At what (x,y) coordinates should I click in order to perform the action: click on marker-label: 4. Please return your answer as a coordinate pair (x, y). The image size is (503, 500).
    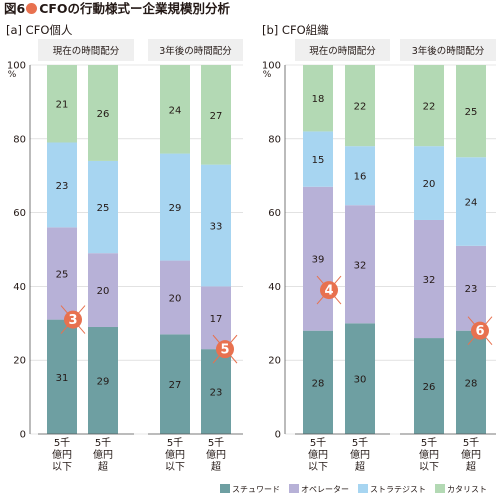
    Looking at the image, I should click on (328, 291).